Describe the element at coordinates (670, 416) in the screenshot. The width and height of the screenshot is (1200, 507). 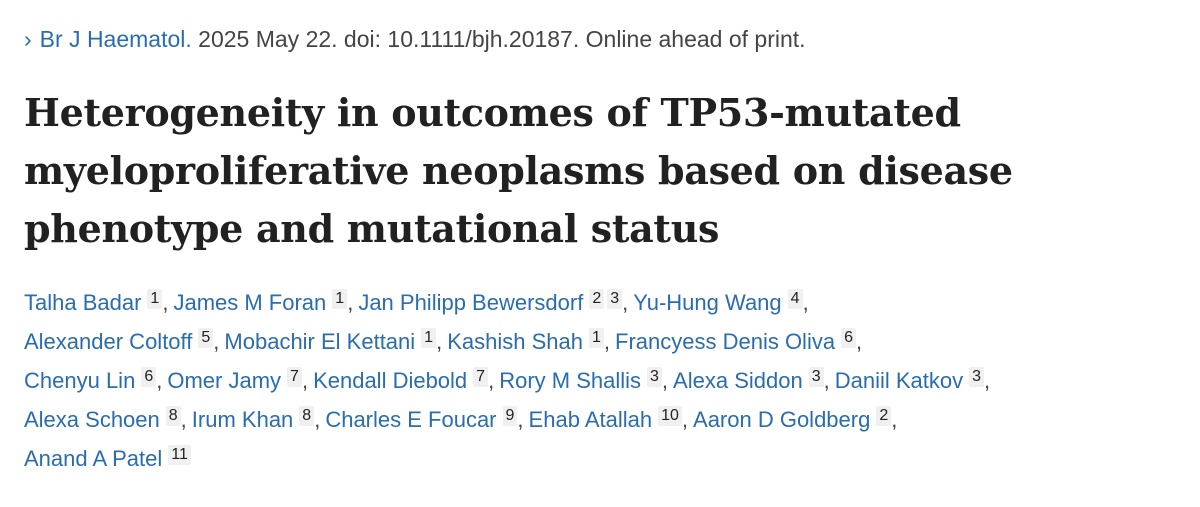
I see `affiliation-badge: 10` at that location.